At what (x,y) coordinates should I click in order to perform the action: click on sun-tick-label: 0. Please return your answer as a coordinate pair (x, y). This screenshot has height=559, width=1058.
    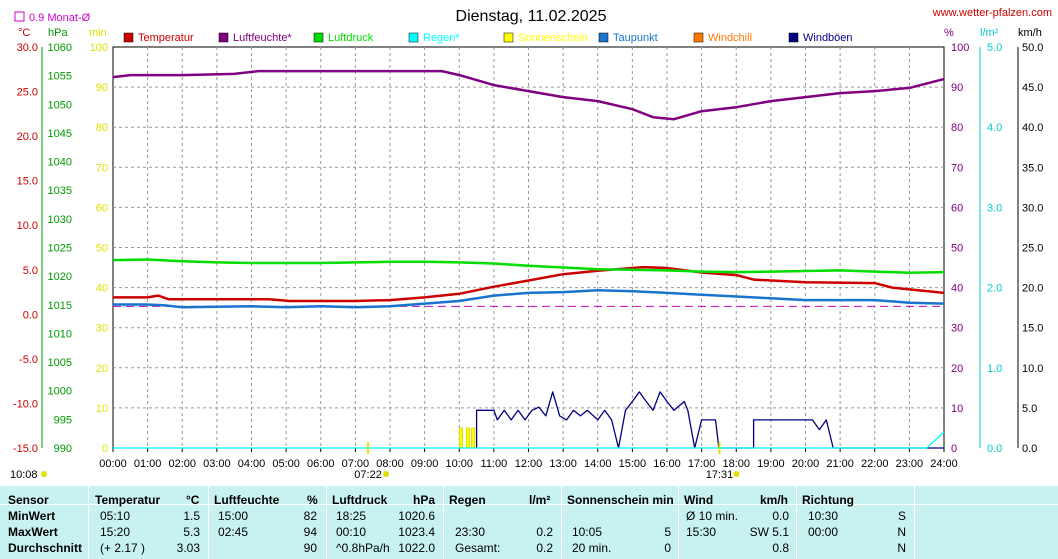
    Looking at the image, I should click on (105, 449).